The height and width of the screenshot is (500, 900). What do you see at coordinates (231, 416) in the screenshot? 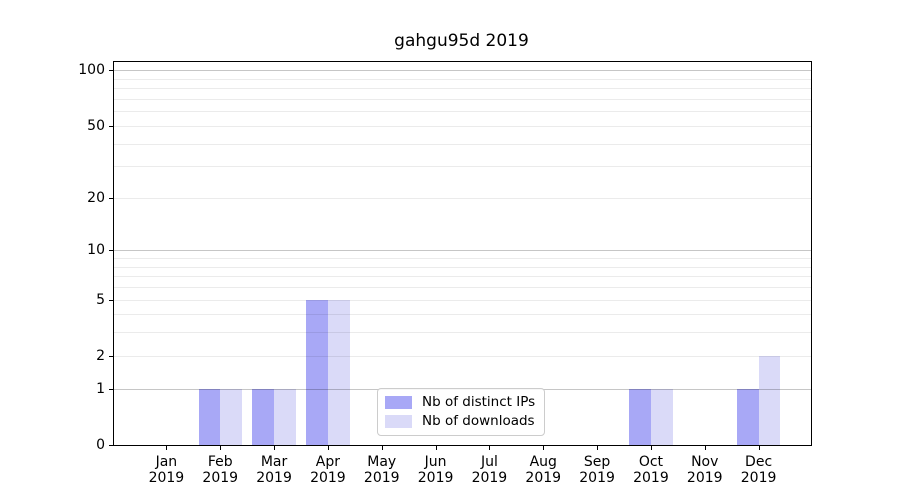
I see `bar-downloads-feb` at bounding box center [231, 416].